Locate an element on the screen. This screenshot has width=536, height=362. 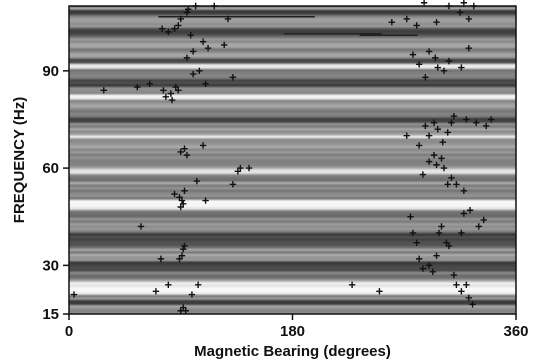
spectrogram-streaks is located at coordinates (288, 26).